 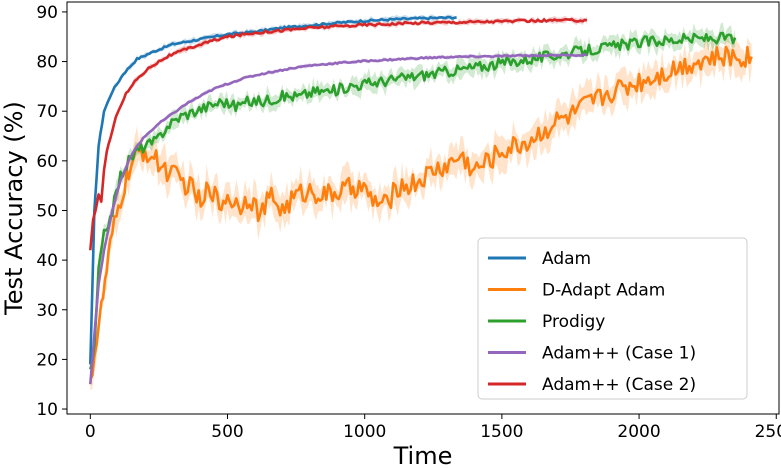 I want to click on x-tick-label: 0, so click(x=90, y=432).